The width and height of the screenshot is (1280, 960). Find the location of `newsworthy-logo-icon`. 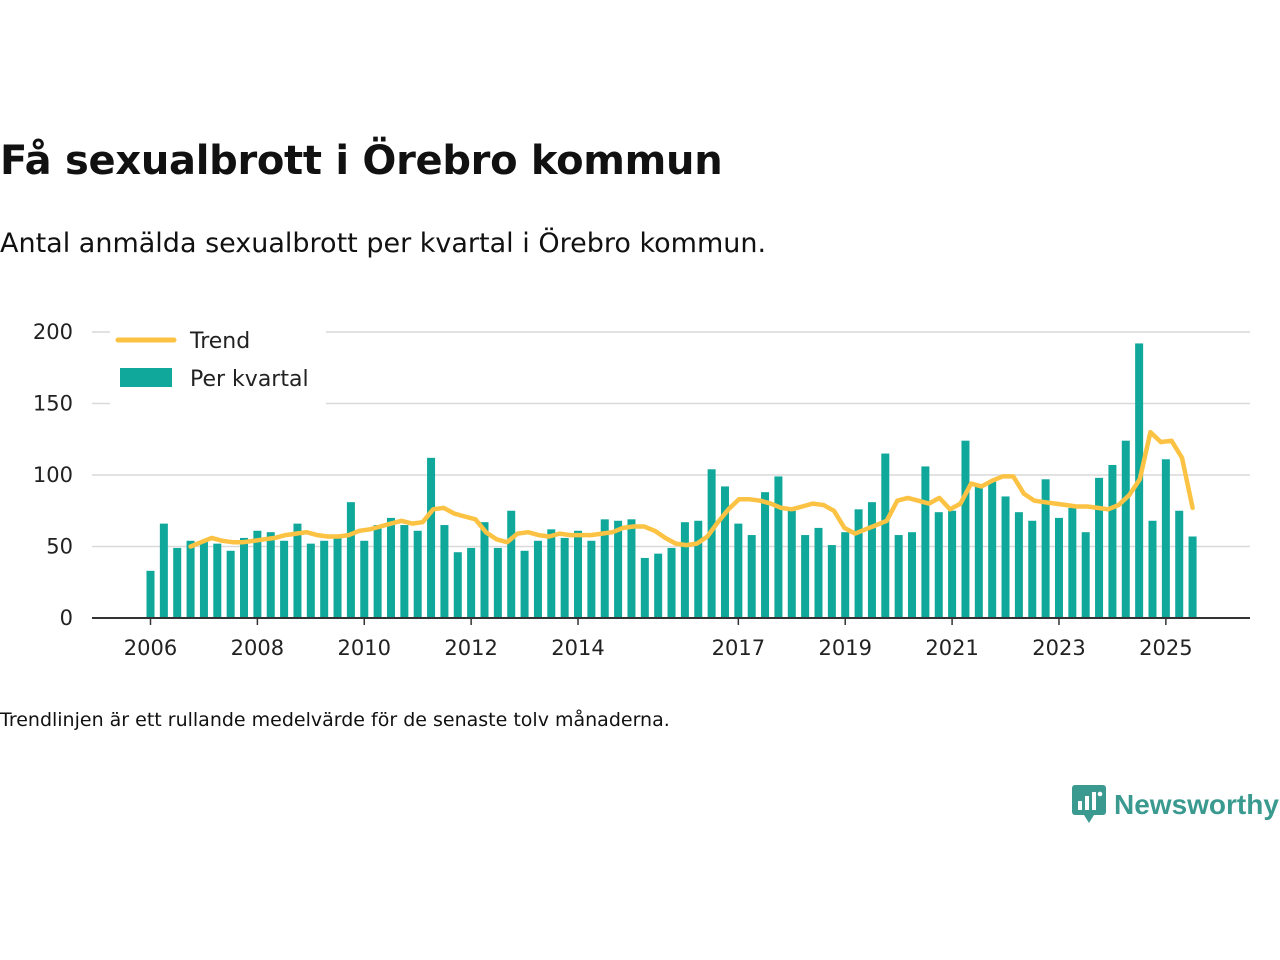

newsworthy-logo-icon is located at coordinates (1089, 804).